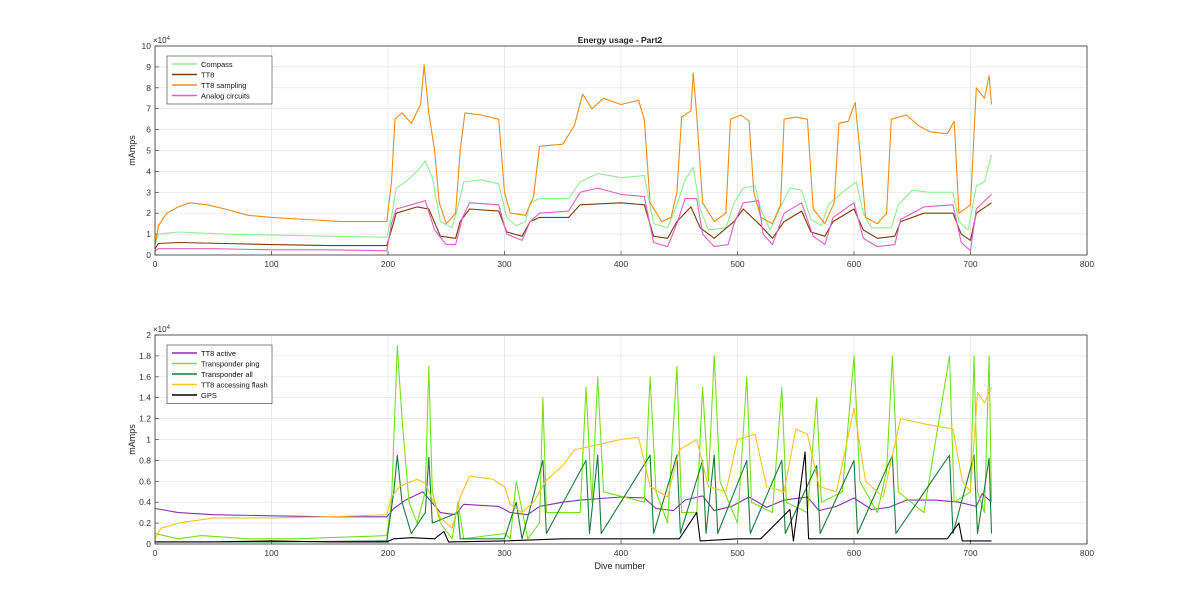  What do you see at coordinates (148, 130) in the screenshot?
I see `y-tick-label: 6` at bounding box center [148, 130].